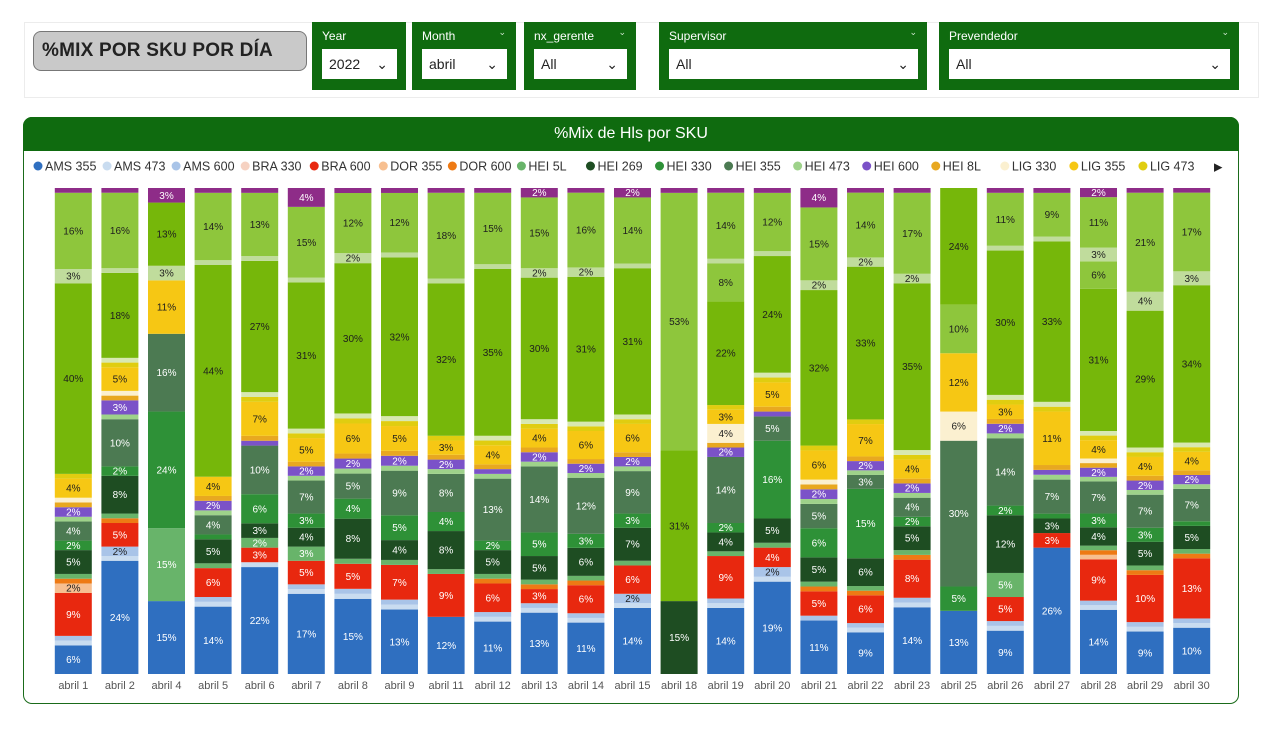 This screenshot has height=740, width=1280. I want to click on gerente-slicer: nx_gerente ⌄ All ⌄, so click(580, 56).